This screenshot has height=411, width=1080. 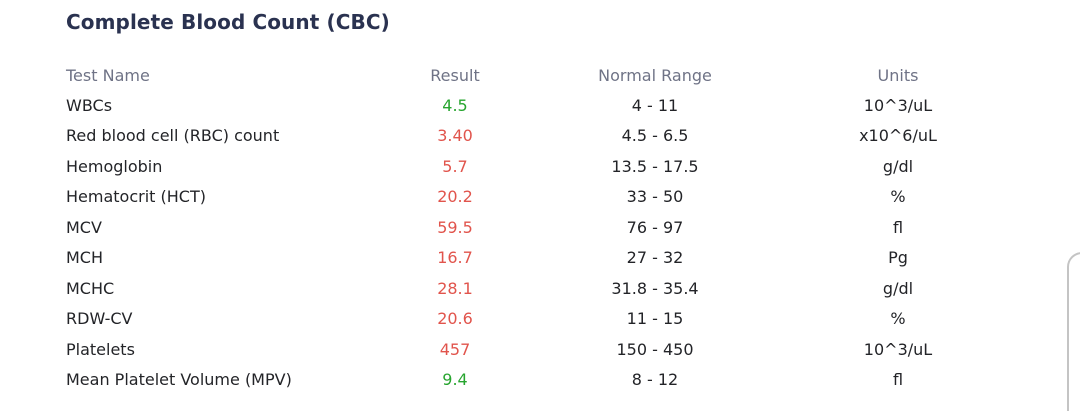 What do you see at coordinates (655, 380) in the screenshot?
I see `normal-range-cell: 8 - 12` at bounding box center [655, 380].